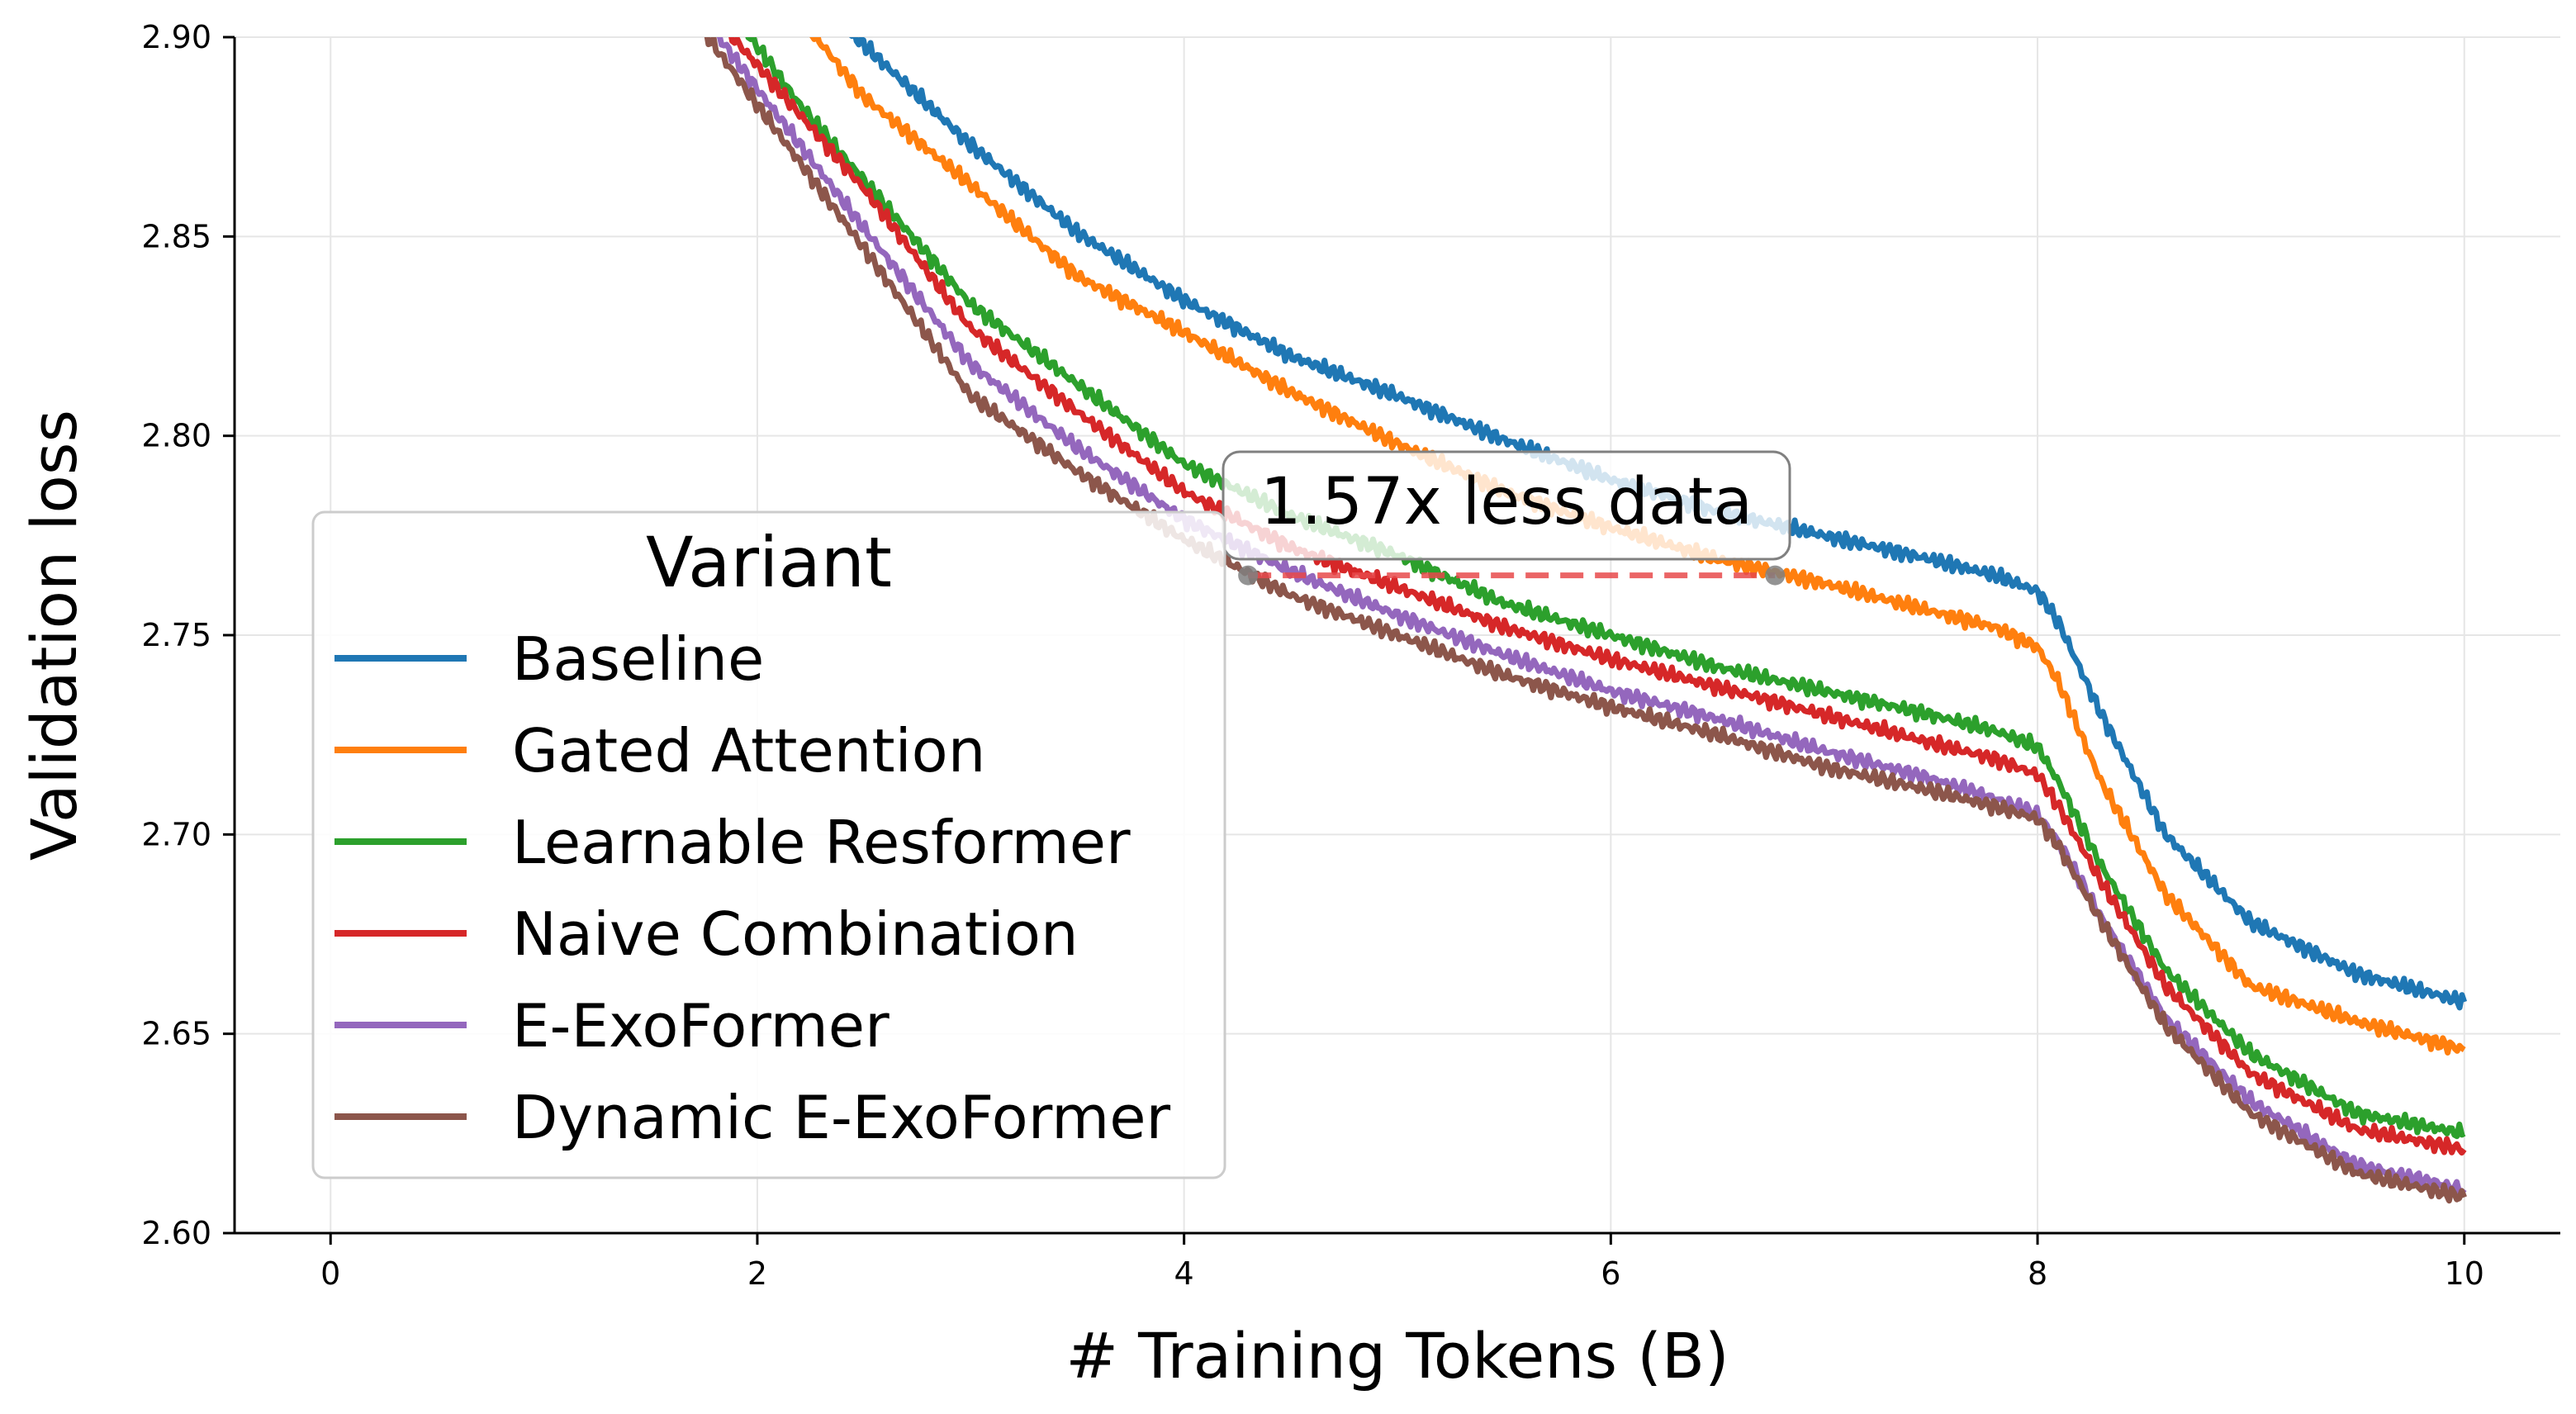  What do you see at coordinates (701, 1025) in the screenshot?
I see `legend-label: E-ExoFormer` at bounding box center [701, 1025].